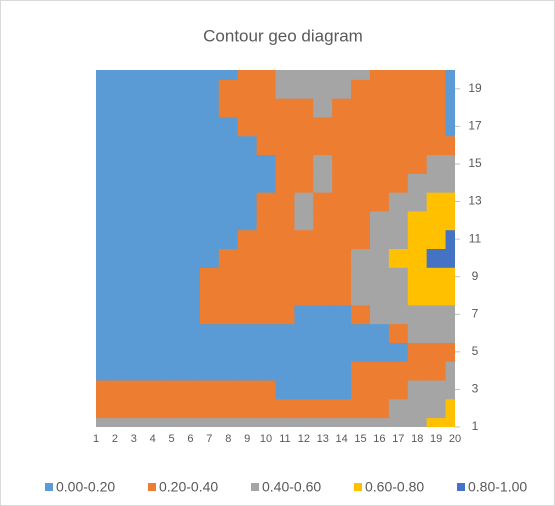 This screenshot has width=555, height=506. What do you see at coordinates (475, 238) in the screenshot?
I see `y-tick-label: 11` at bounding box center [475, 238].